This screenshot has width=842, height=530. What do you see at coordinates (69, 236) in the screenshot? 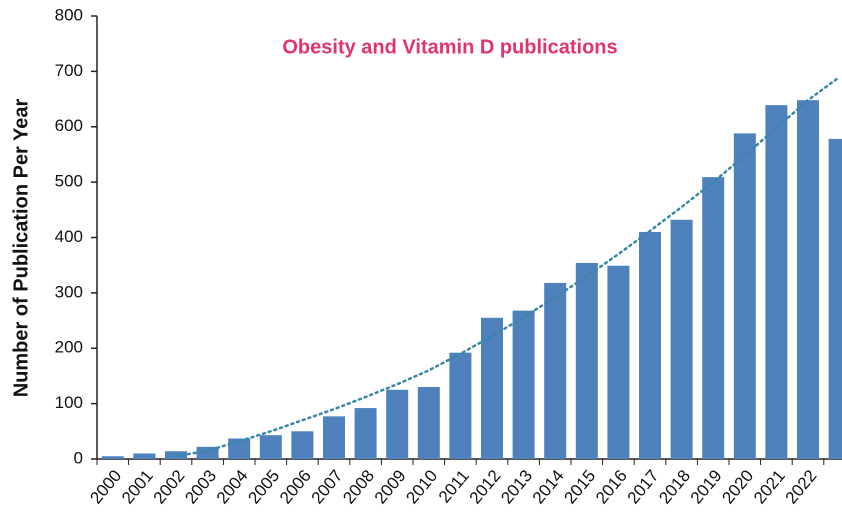
I see `y-tick-label: 400` at bounding box center [69, 236].